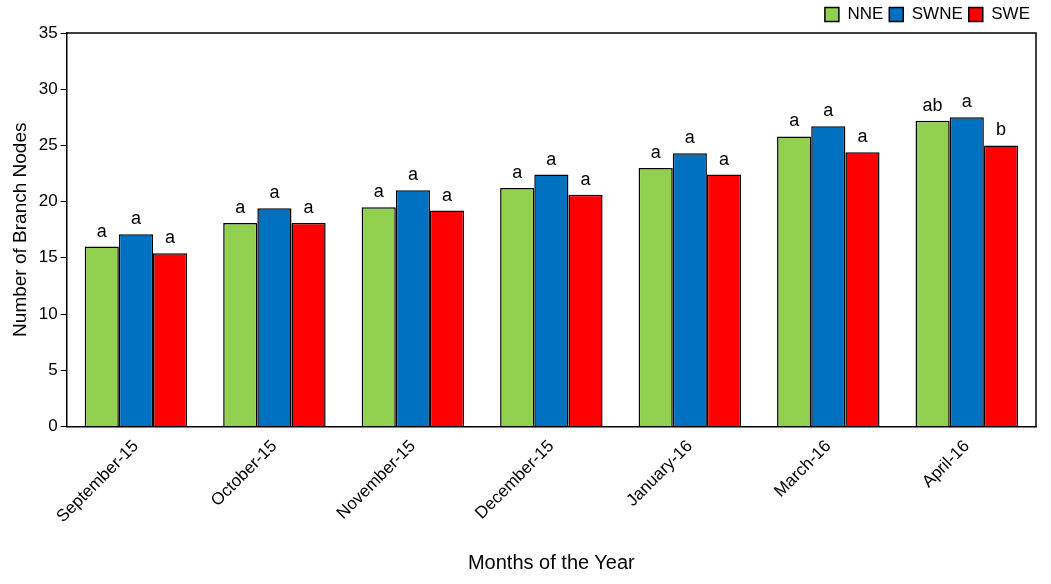  What do you see at coordinates (1011, 14) in the screenshot?
I see `legend-label: SWE` at bounding box center [1011, 14].